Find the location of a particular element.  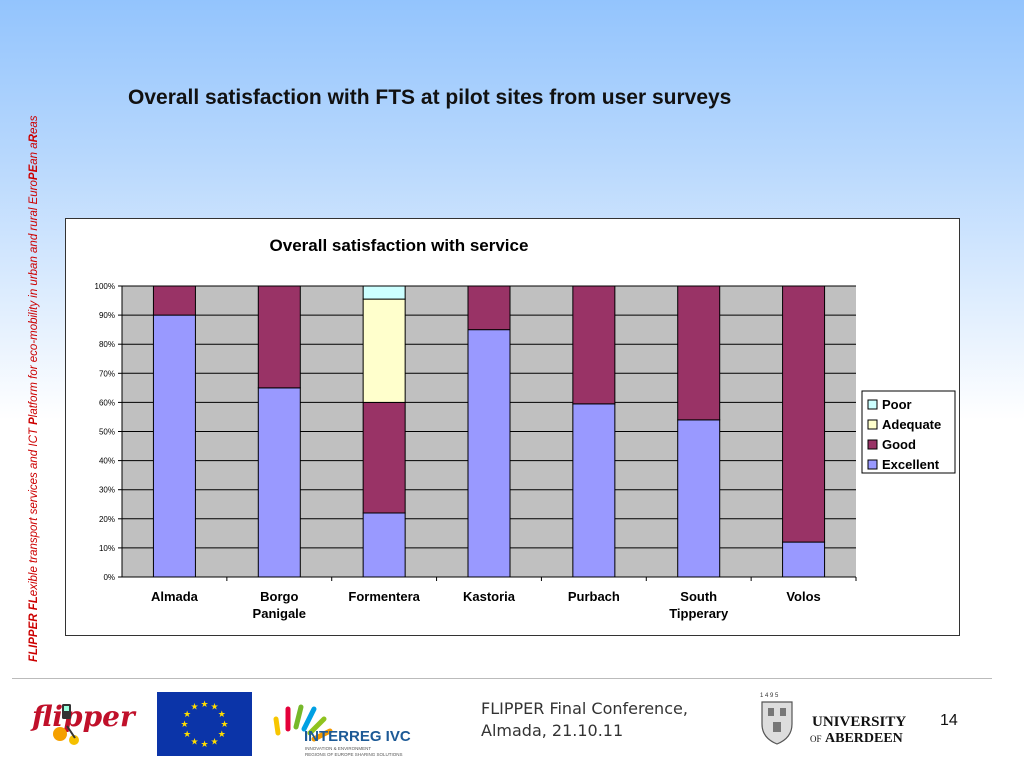

aberdeen-of: OF is located at coordinates (816, 739).